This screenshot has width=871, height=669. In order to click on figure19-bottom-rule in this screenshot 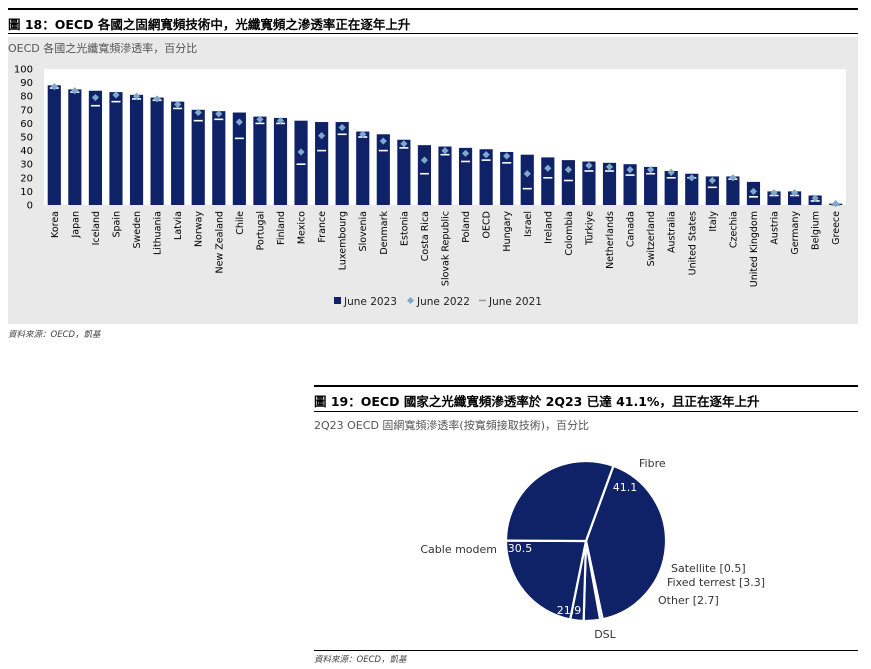, I will do `click(586, 650)`.